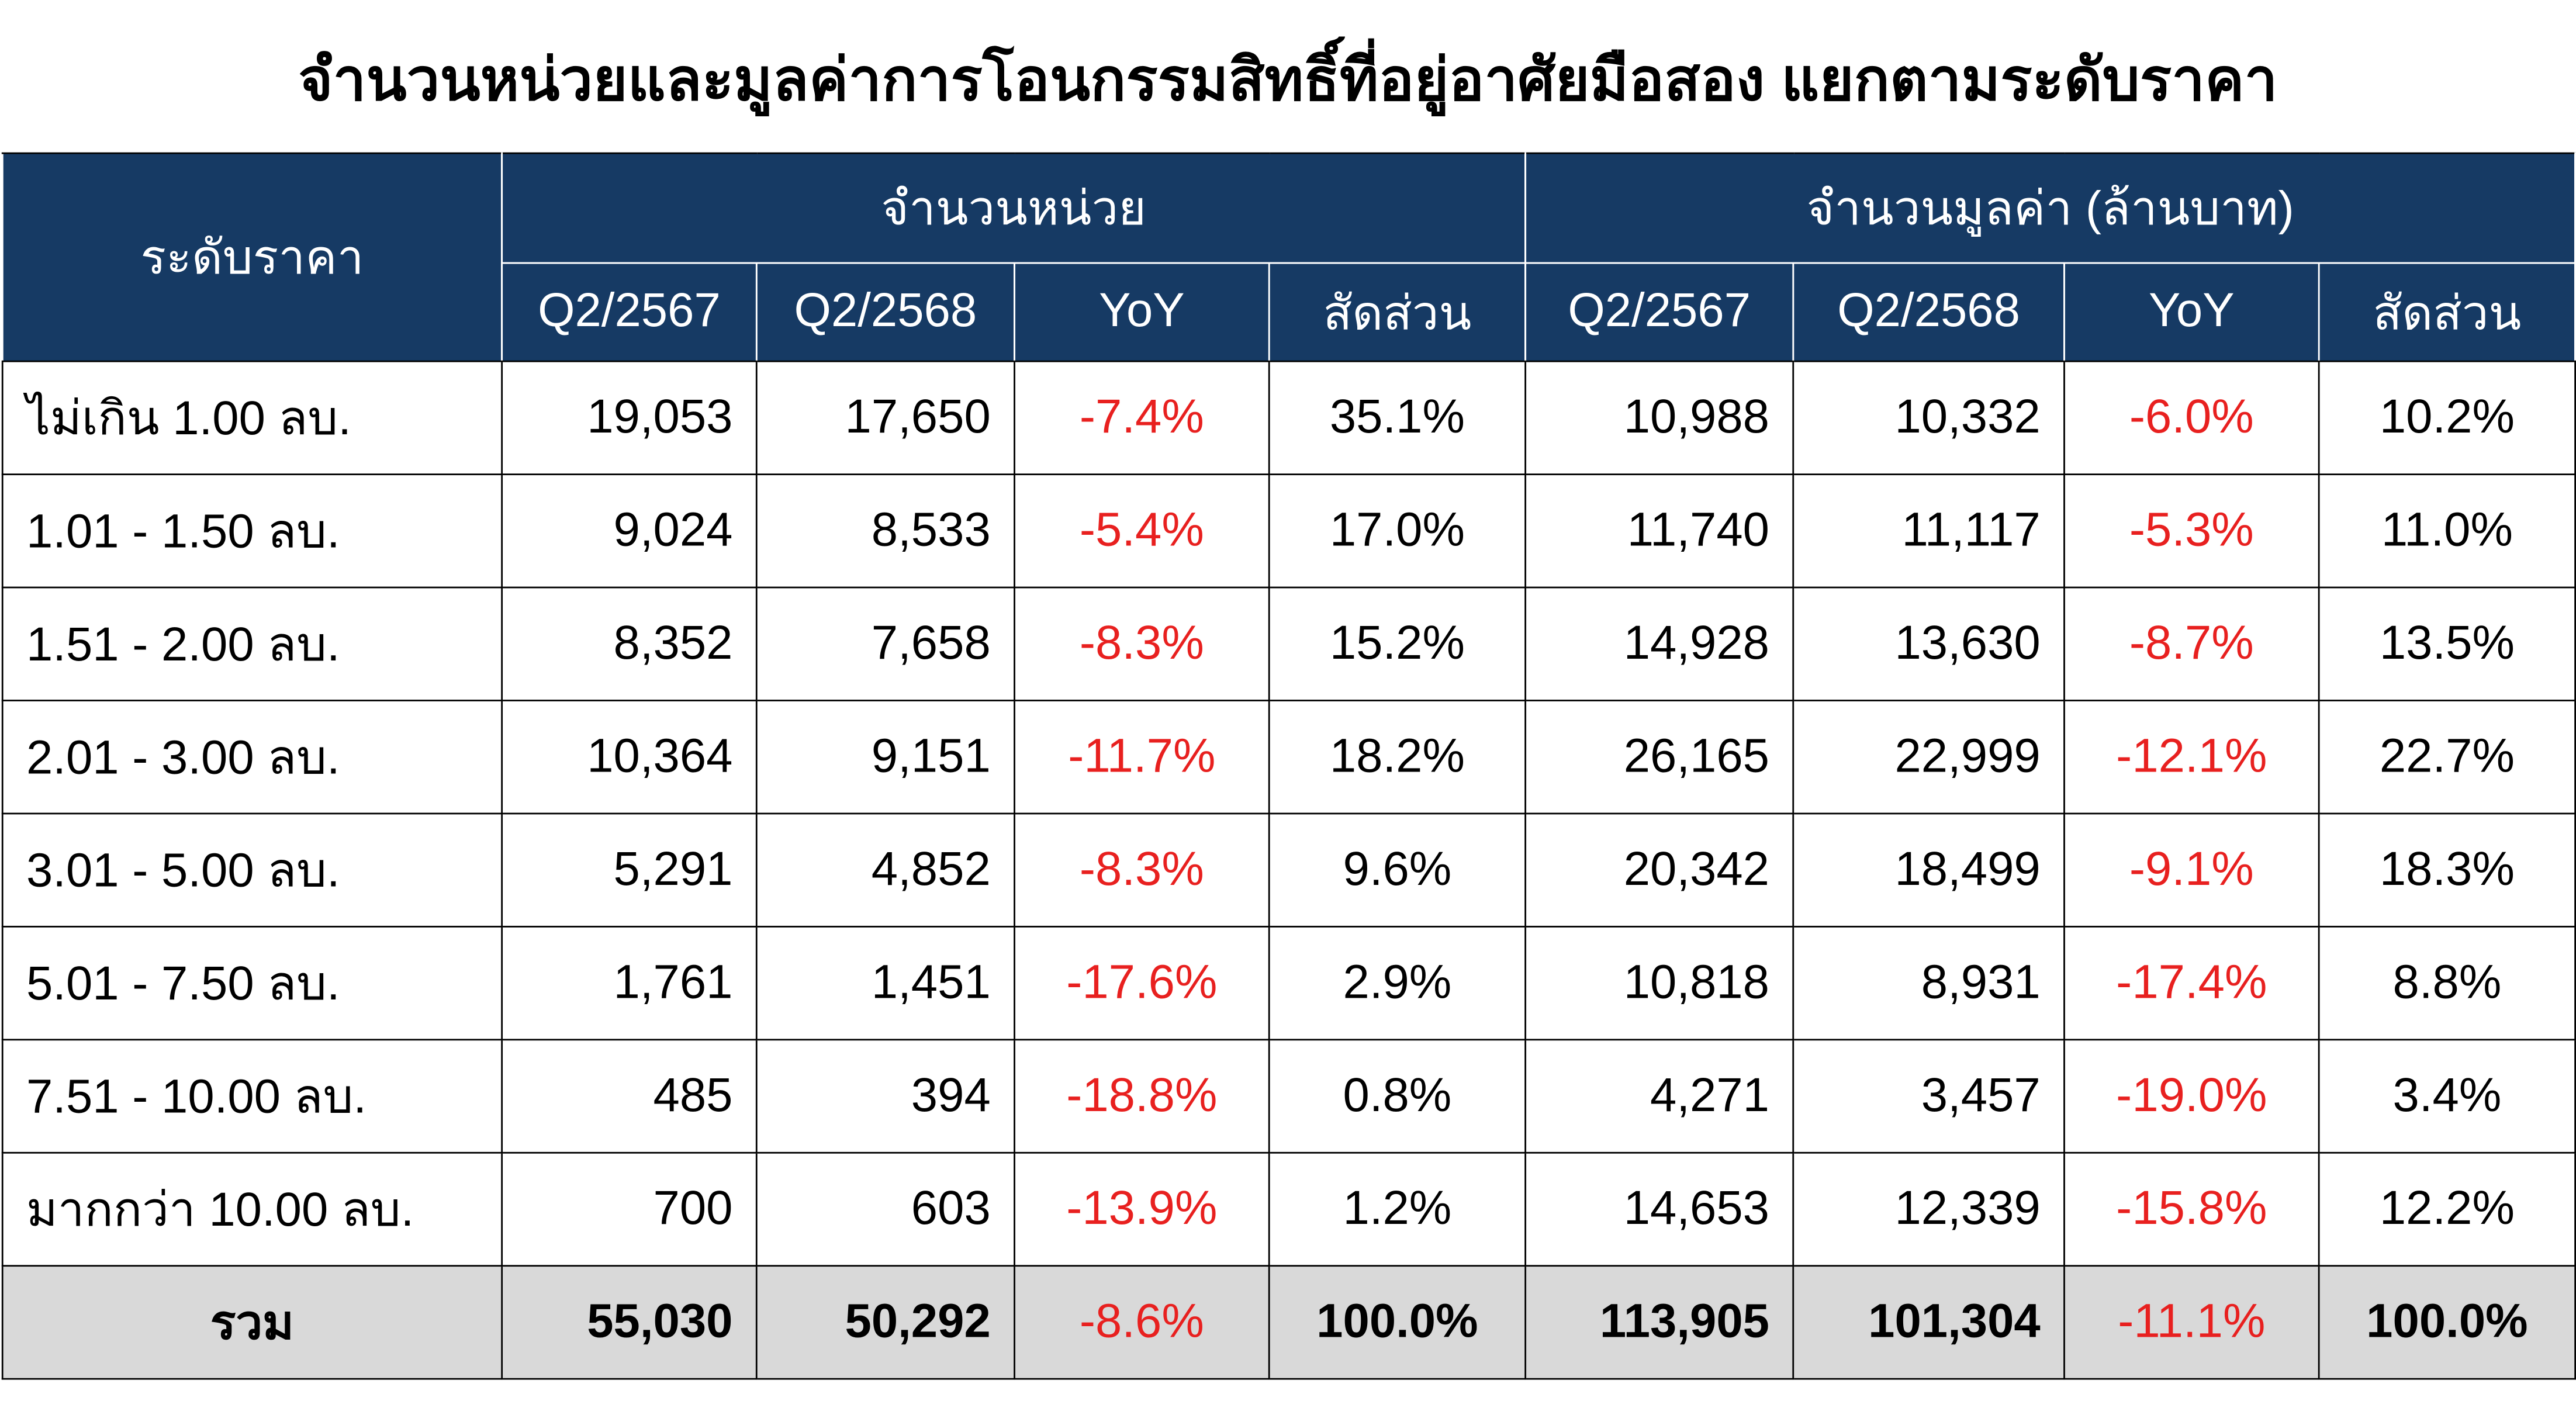  Describe the element at coordinates (1142, 870) in the screenshot. I see `cell: -8.3%` at that location.